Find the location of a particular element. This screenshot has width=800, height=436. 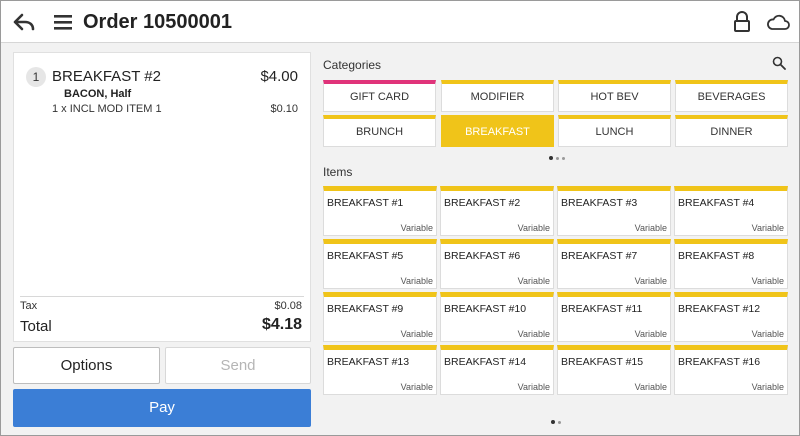

category-gift-card: GIFT CARD is located at coordinates (379, 96).